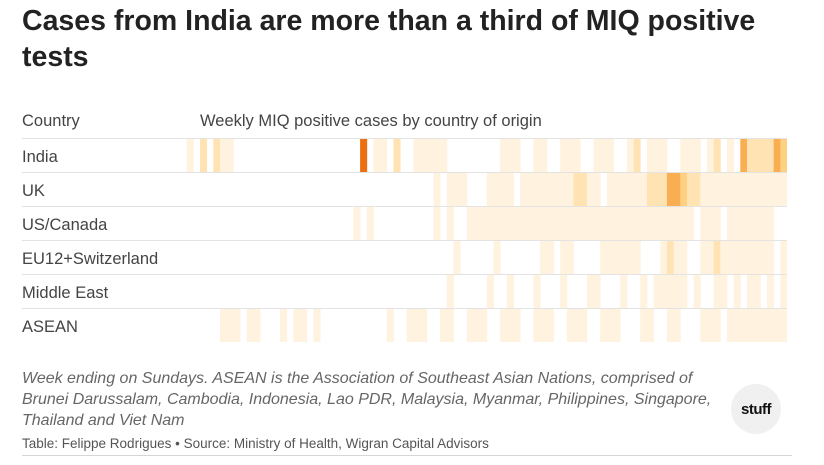 Image resolution: width=824 pixels, height=465 pixels. What do you see at coordinates (756, 409) in the screenshot?
I see `stuff-logo: stuff` at bounding box center [756, 409].